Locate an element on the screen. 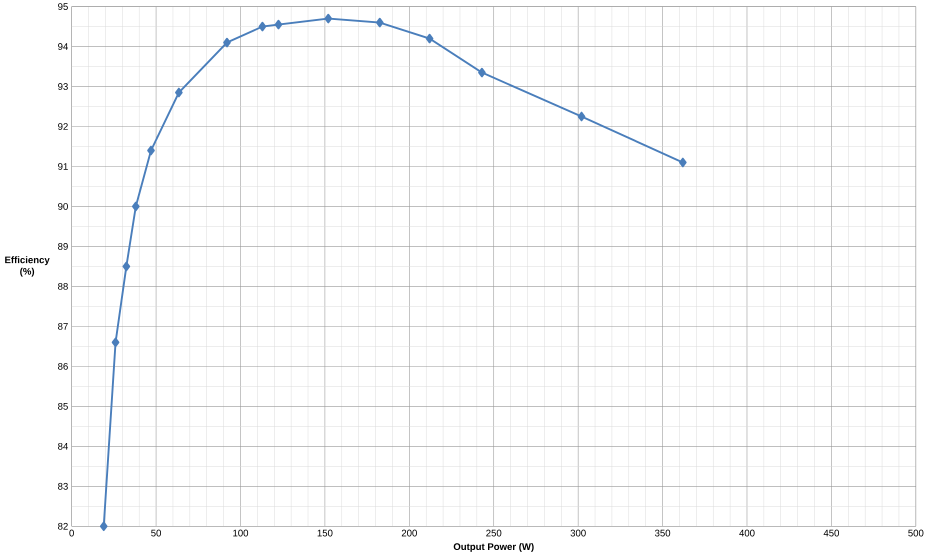 The height and width of the screenshot is (555, 927). y-tick-label: 90 is located at coordinates (63, 206).